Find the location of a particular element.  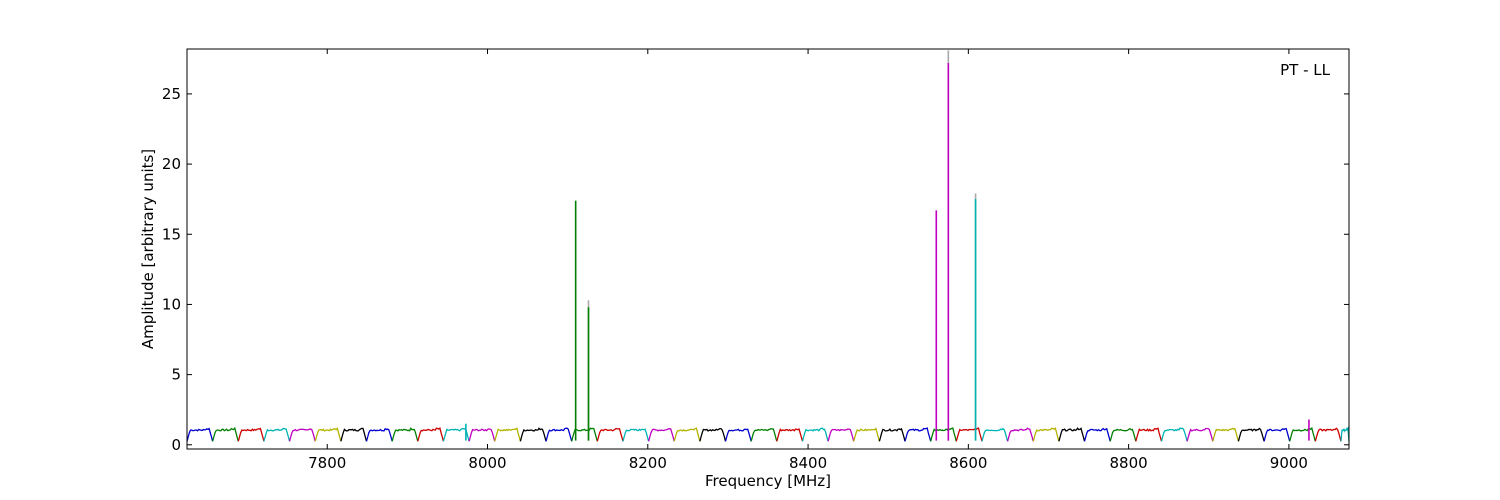

y-tick-label: 0 is located at coordinates (176, 445).